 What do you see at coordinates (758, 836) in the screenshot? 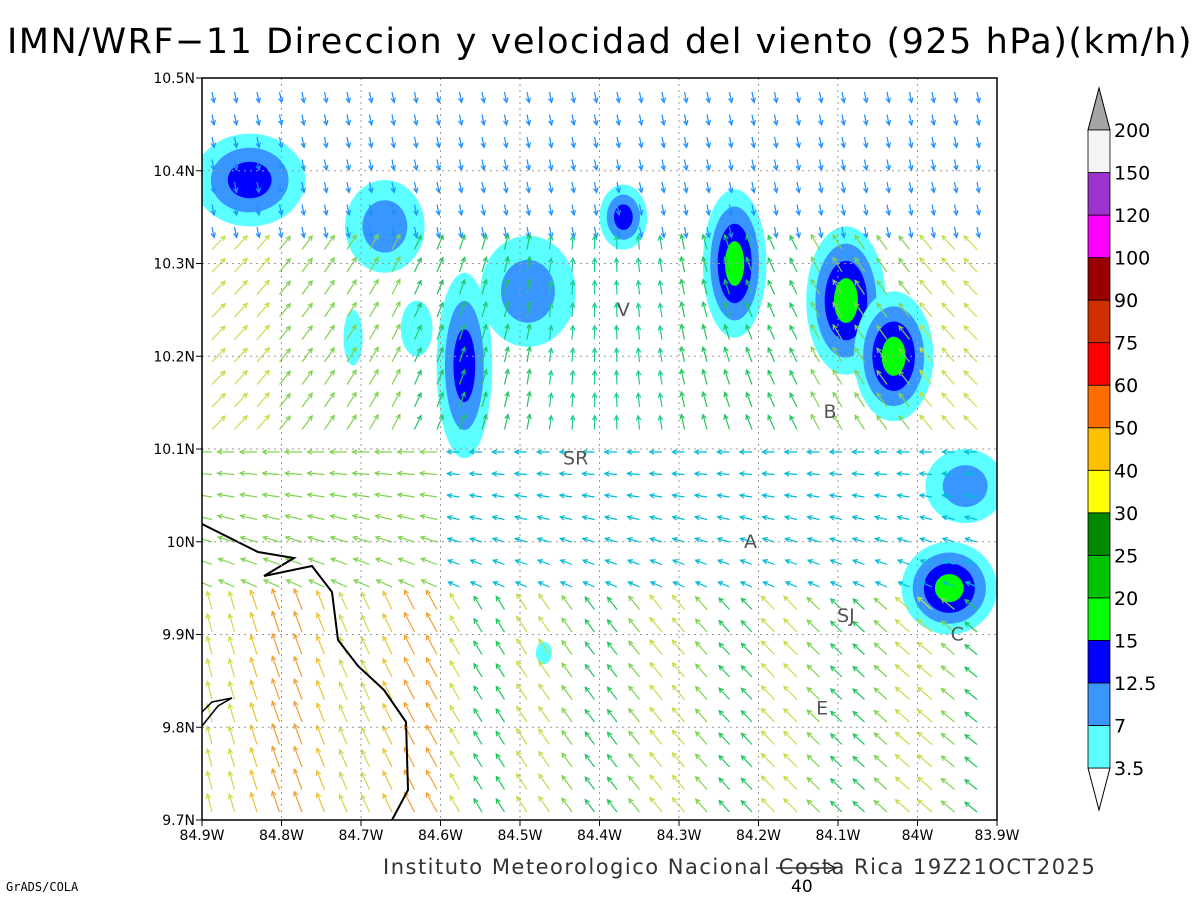
I see `x-tick-label: 84.2W` at bounding box center [758, 836].